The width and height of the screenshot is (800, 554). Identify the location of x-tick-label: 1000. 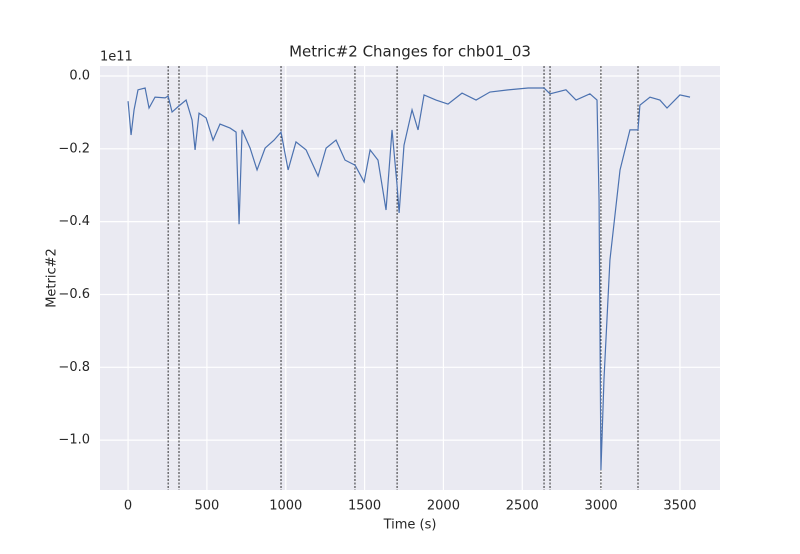
(285, 506).